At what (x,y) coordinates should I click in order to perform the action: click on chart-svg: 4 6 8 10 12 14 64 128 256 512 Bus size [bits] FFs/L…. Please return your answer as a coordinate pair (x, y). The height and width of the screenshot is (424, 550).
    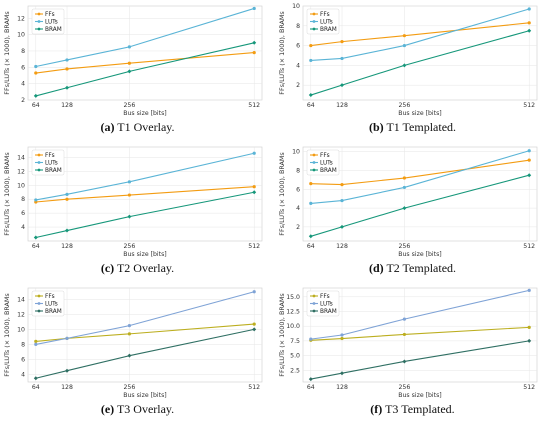
    Looking at the image, I should click on (133, 343).